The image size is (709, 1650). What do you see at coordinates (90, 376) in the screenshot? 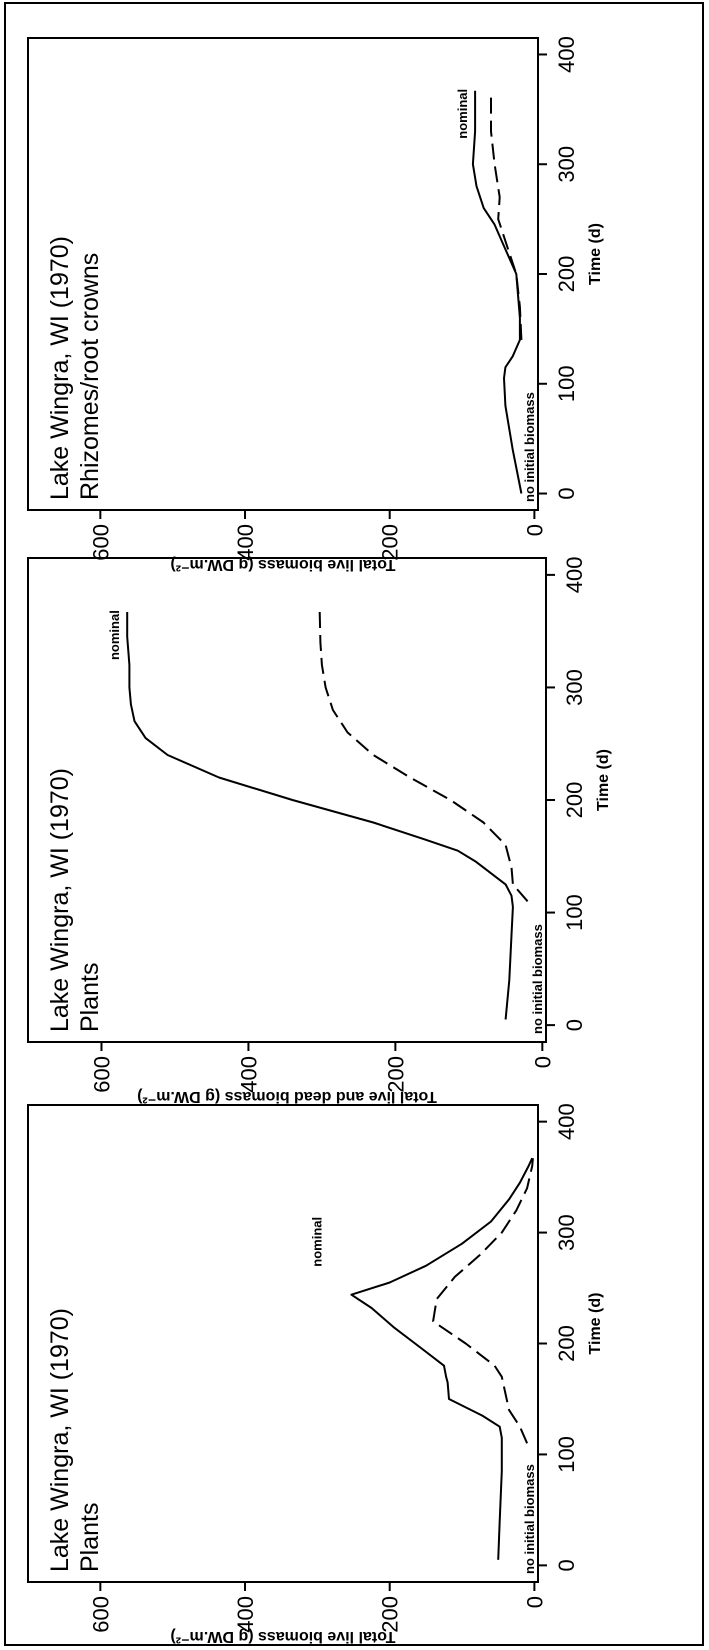
I see `panel-subtitle: Rhizomes/root crowns` at bounding box center [90, 376].